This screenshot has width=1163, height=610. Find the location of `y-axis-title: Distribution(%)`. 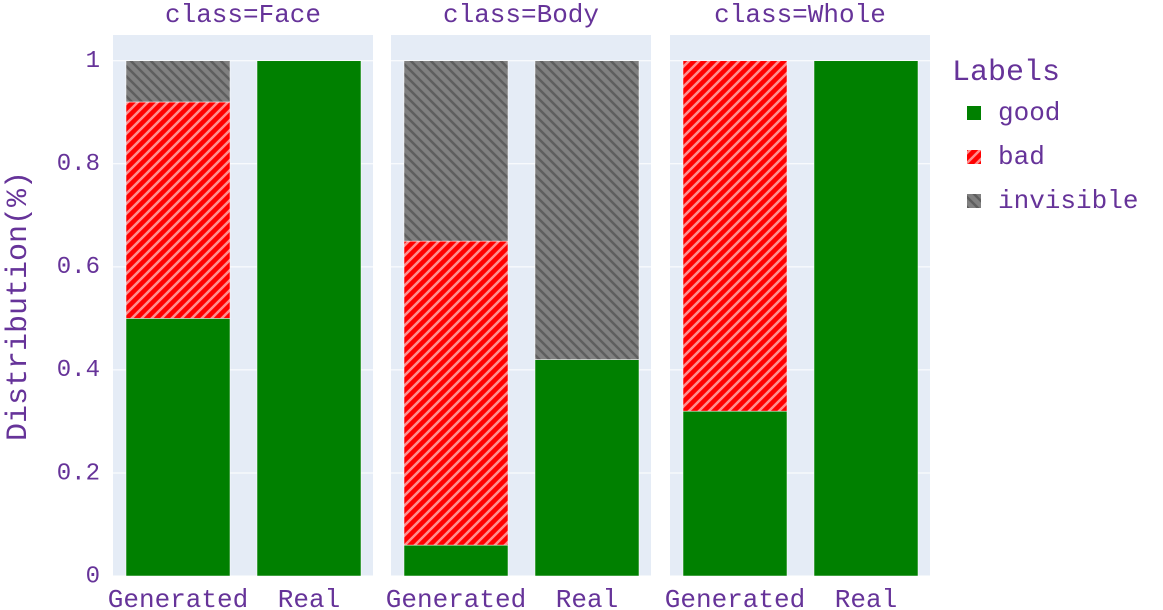

y-axis-title: Distribution(%) is located at coordinates (19, 306).